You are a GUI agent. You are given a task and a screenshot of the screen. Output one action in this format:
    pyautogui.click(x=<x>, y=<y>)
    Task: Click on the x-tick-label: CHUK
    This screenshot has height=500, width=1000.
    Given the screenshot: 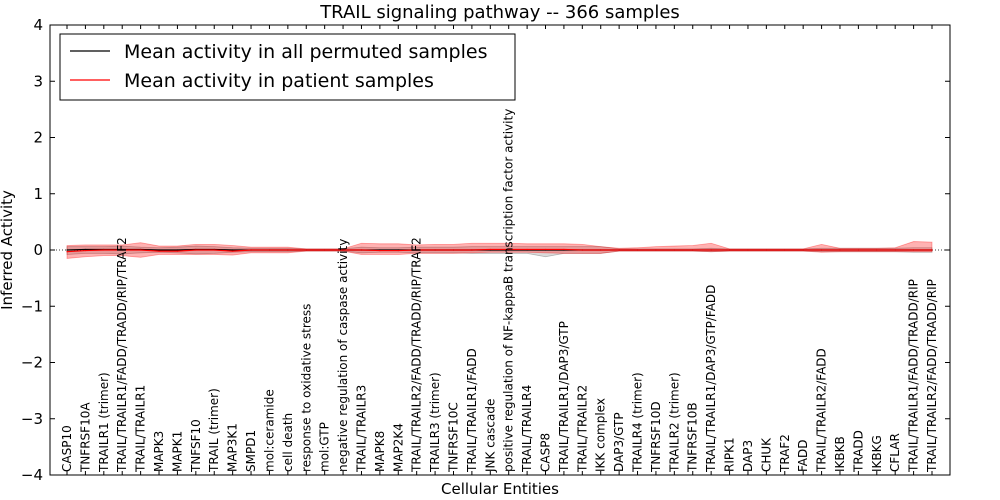 What is the action you would take?
    pyautogui.click(x=766, y=454)
    